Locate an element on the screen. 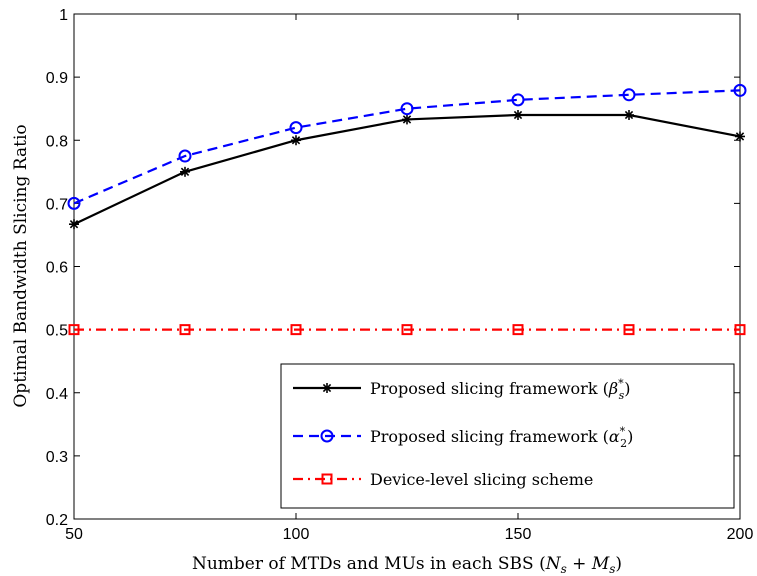  x-tick-label: 200 is located at coordinates (740, 534).